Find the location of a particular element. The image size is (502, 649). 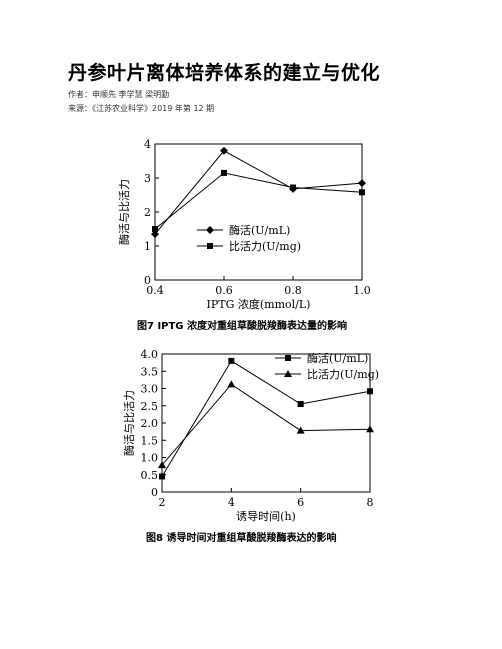

y-tick-label: 1.0 is located at coordinates (150, 458).